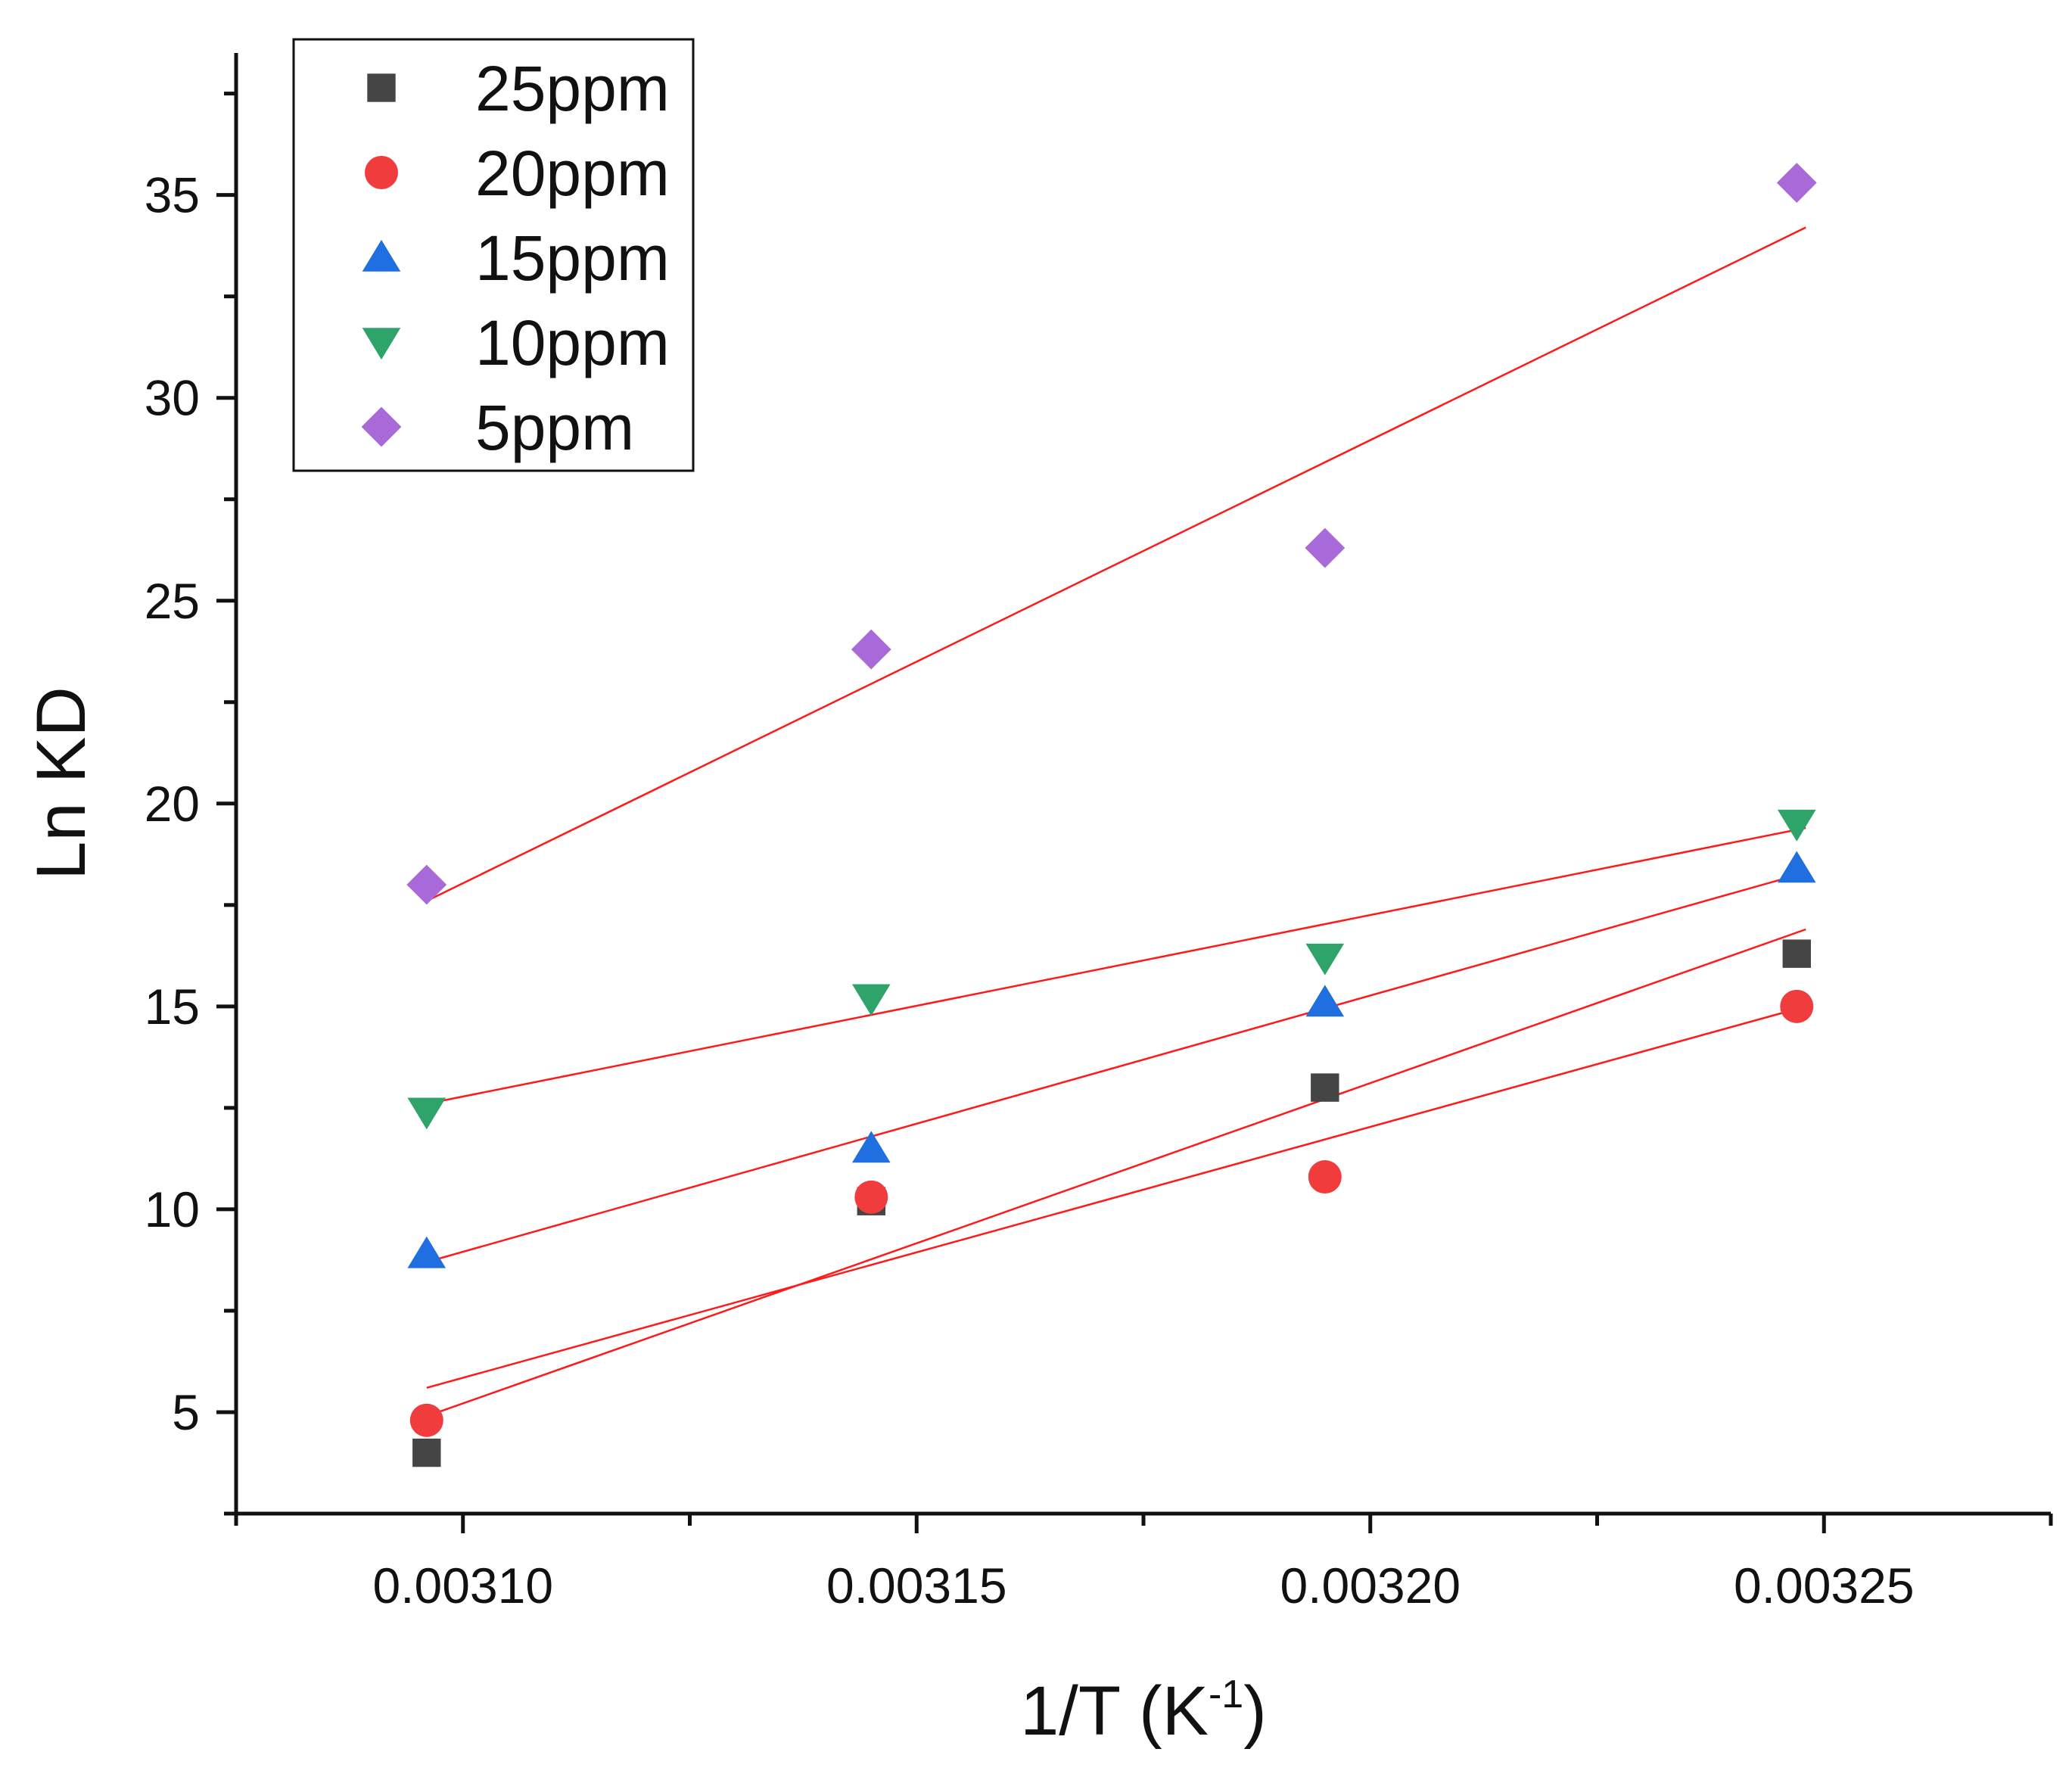 The height and width of the screenshot is (1780, 2072). I want to click on y-tick-label: 30, so click(172, 398).